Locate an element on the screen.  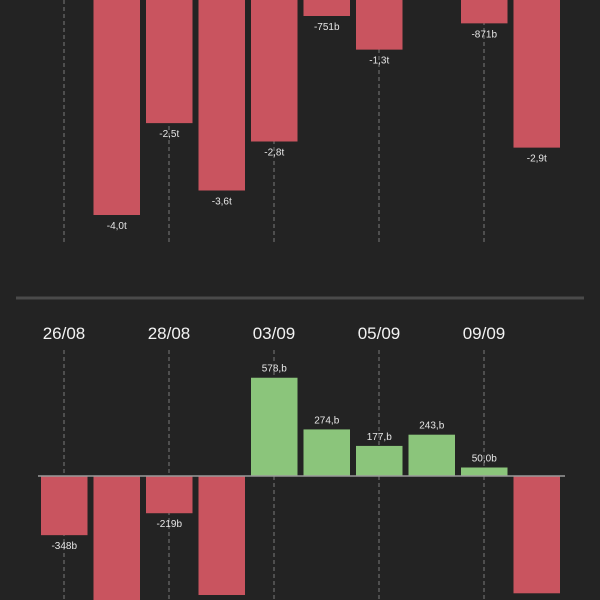
bar-value-label: 50,0b is located at coordinates (484, 459).